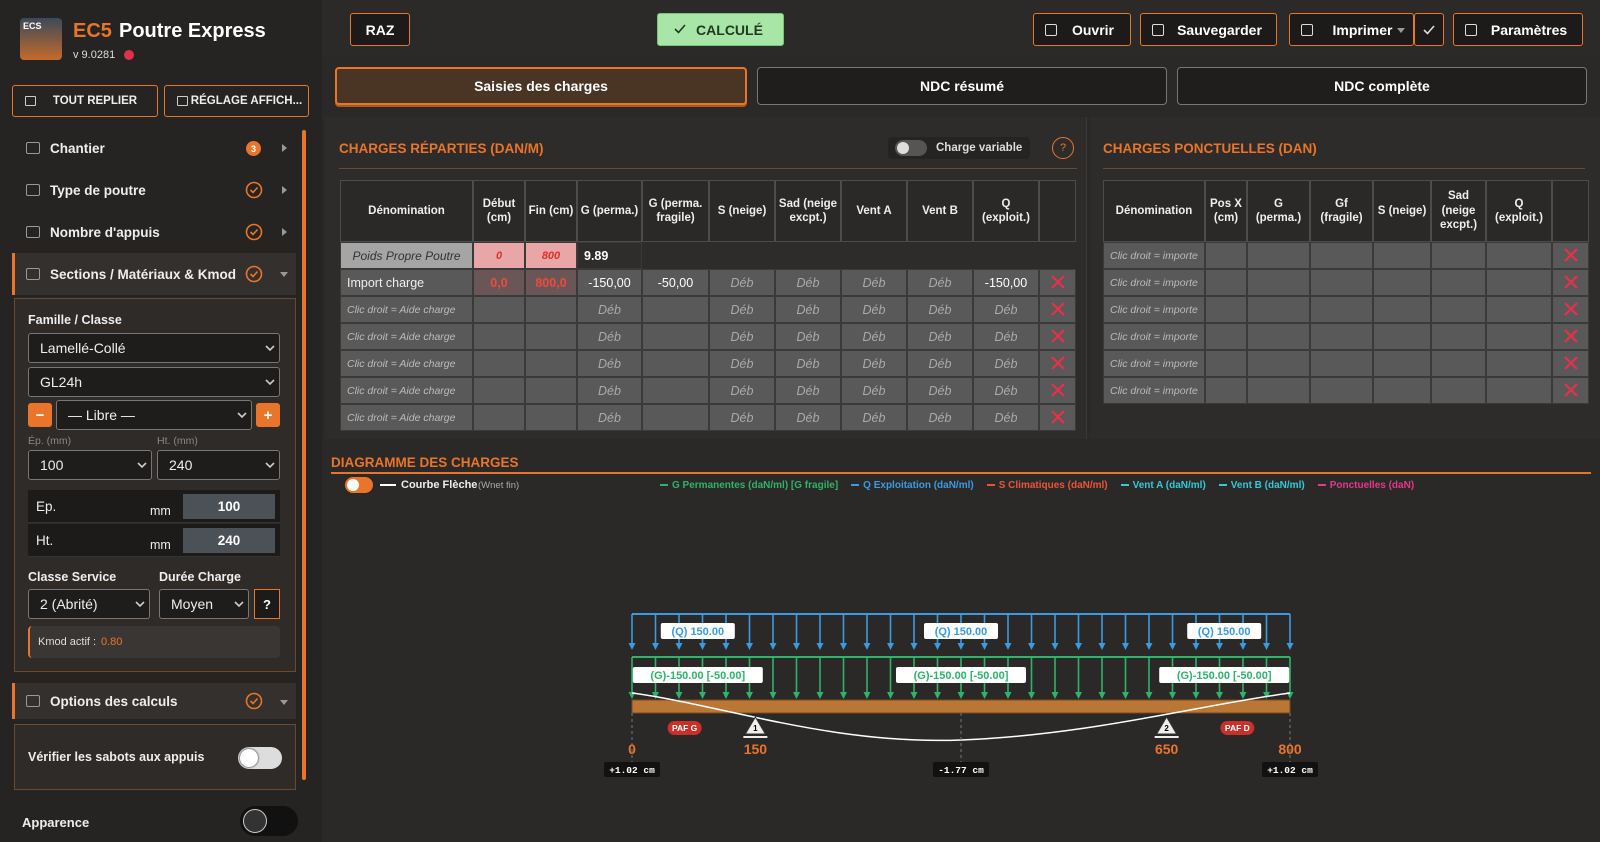  What do you see at coordinates (85, 101) in the screenshot?
I see `sidebar-action: TOUT REPLIER` at bounding box center [85, 101].